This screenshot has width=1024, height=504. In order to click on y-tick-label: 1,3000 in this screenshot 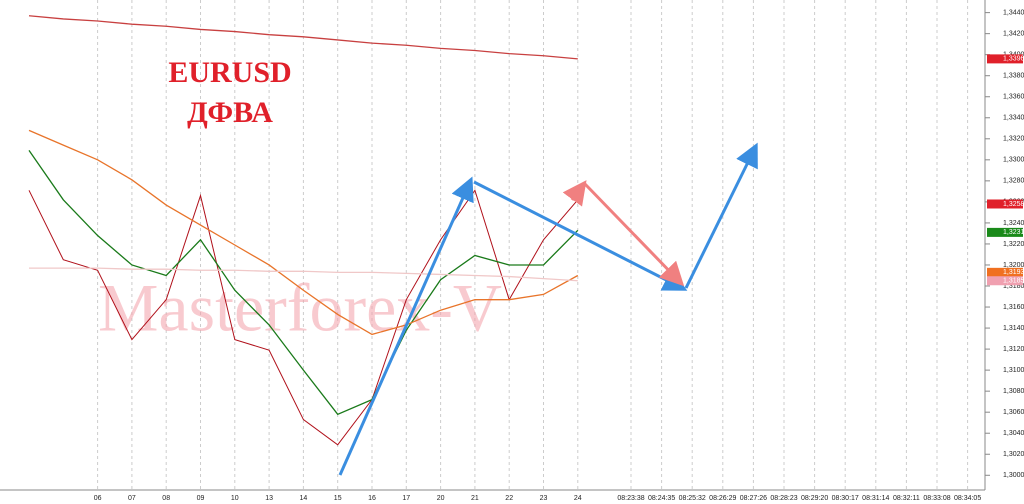, I will do `click(1013, 475)`.